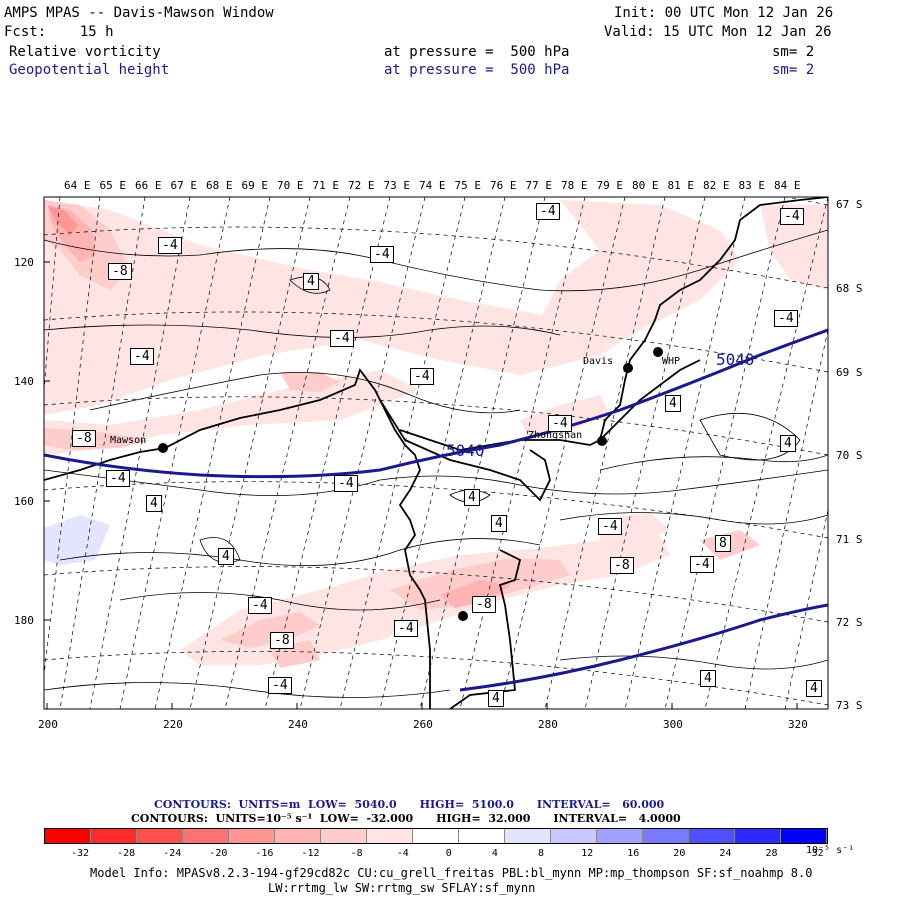 This screenshot has width=900, height=900. Describe the element at coordinates (310, 853) in the screenshot. I see `colorbar-label: -12` at that location.